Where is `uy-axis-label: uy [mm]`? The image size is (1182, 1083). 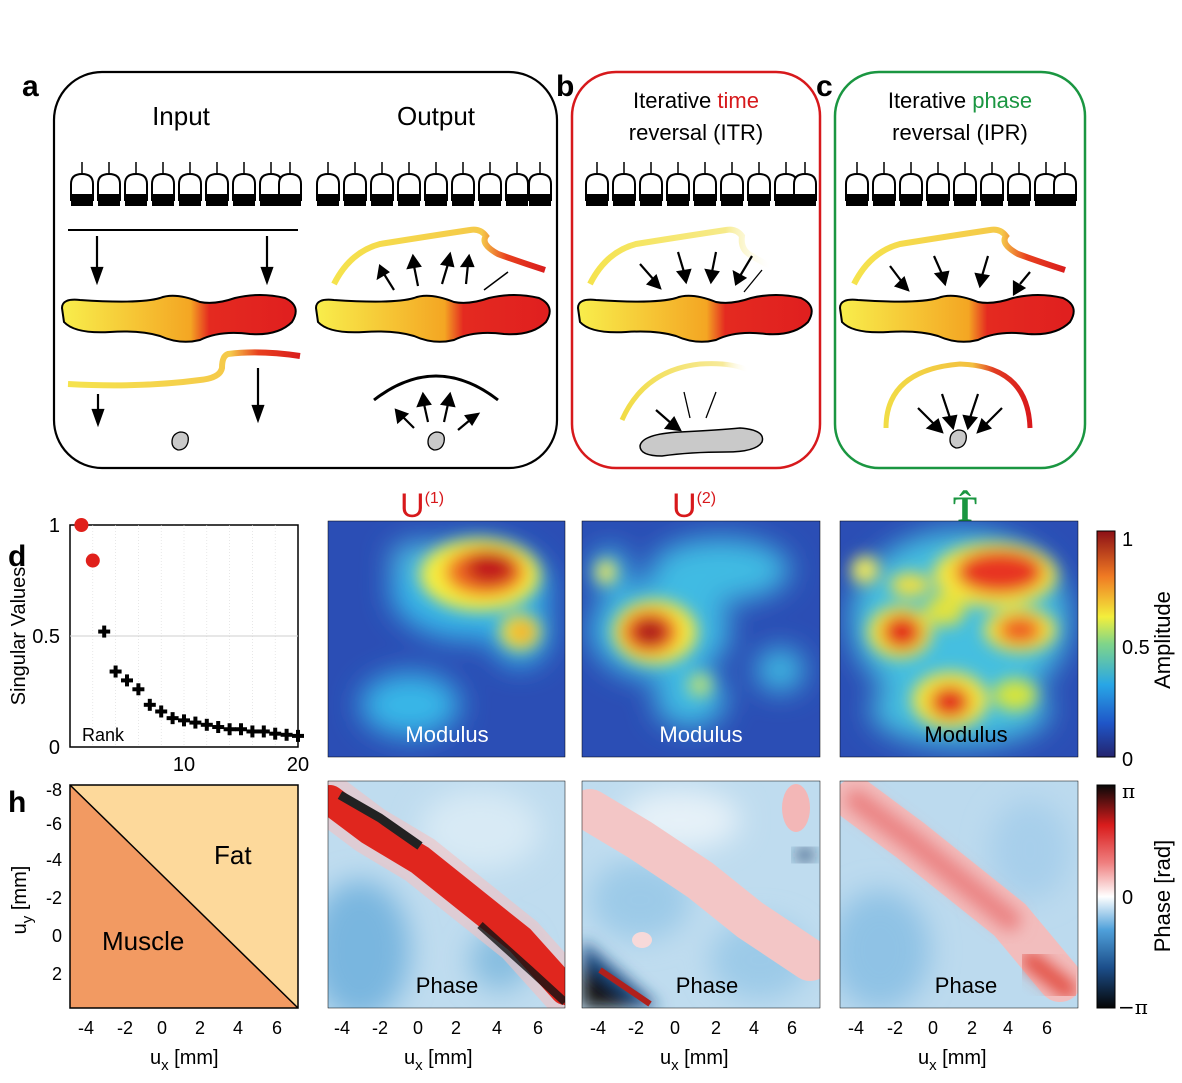 uy-axis-label: uy [mm] is located at coordinates (22, 900).